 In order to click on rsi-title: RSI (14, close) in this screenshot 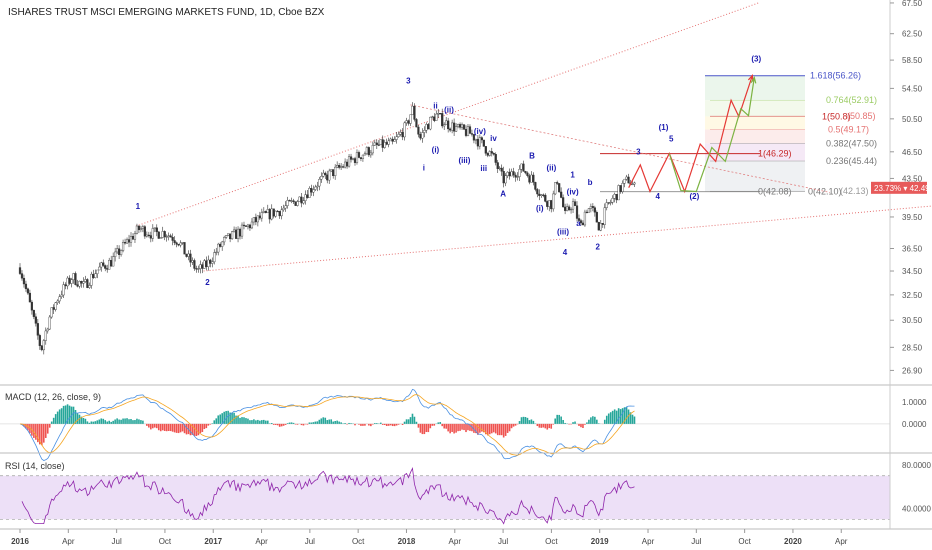, I will do `click(35, 466)`.